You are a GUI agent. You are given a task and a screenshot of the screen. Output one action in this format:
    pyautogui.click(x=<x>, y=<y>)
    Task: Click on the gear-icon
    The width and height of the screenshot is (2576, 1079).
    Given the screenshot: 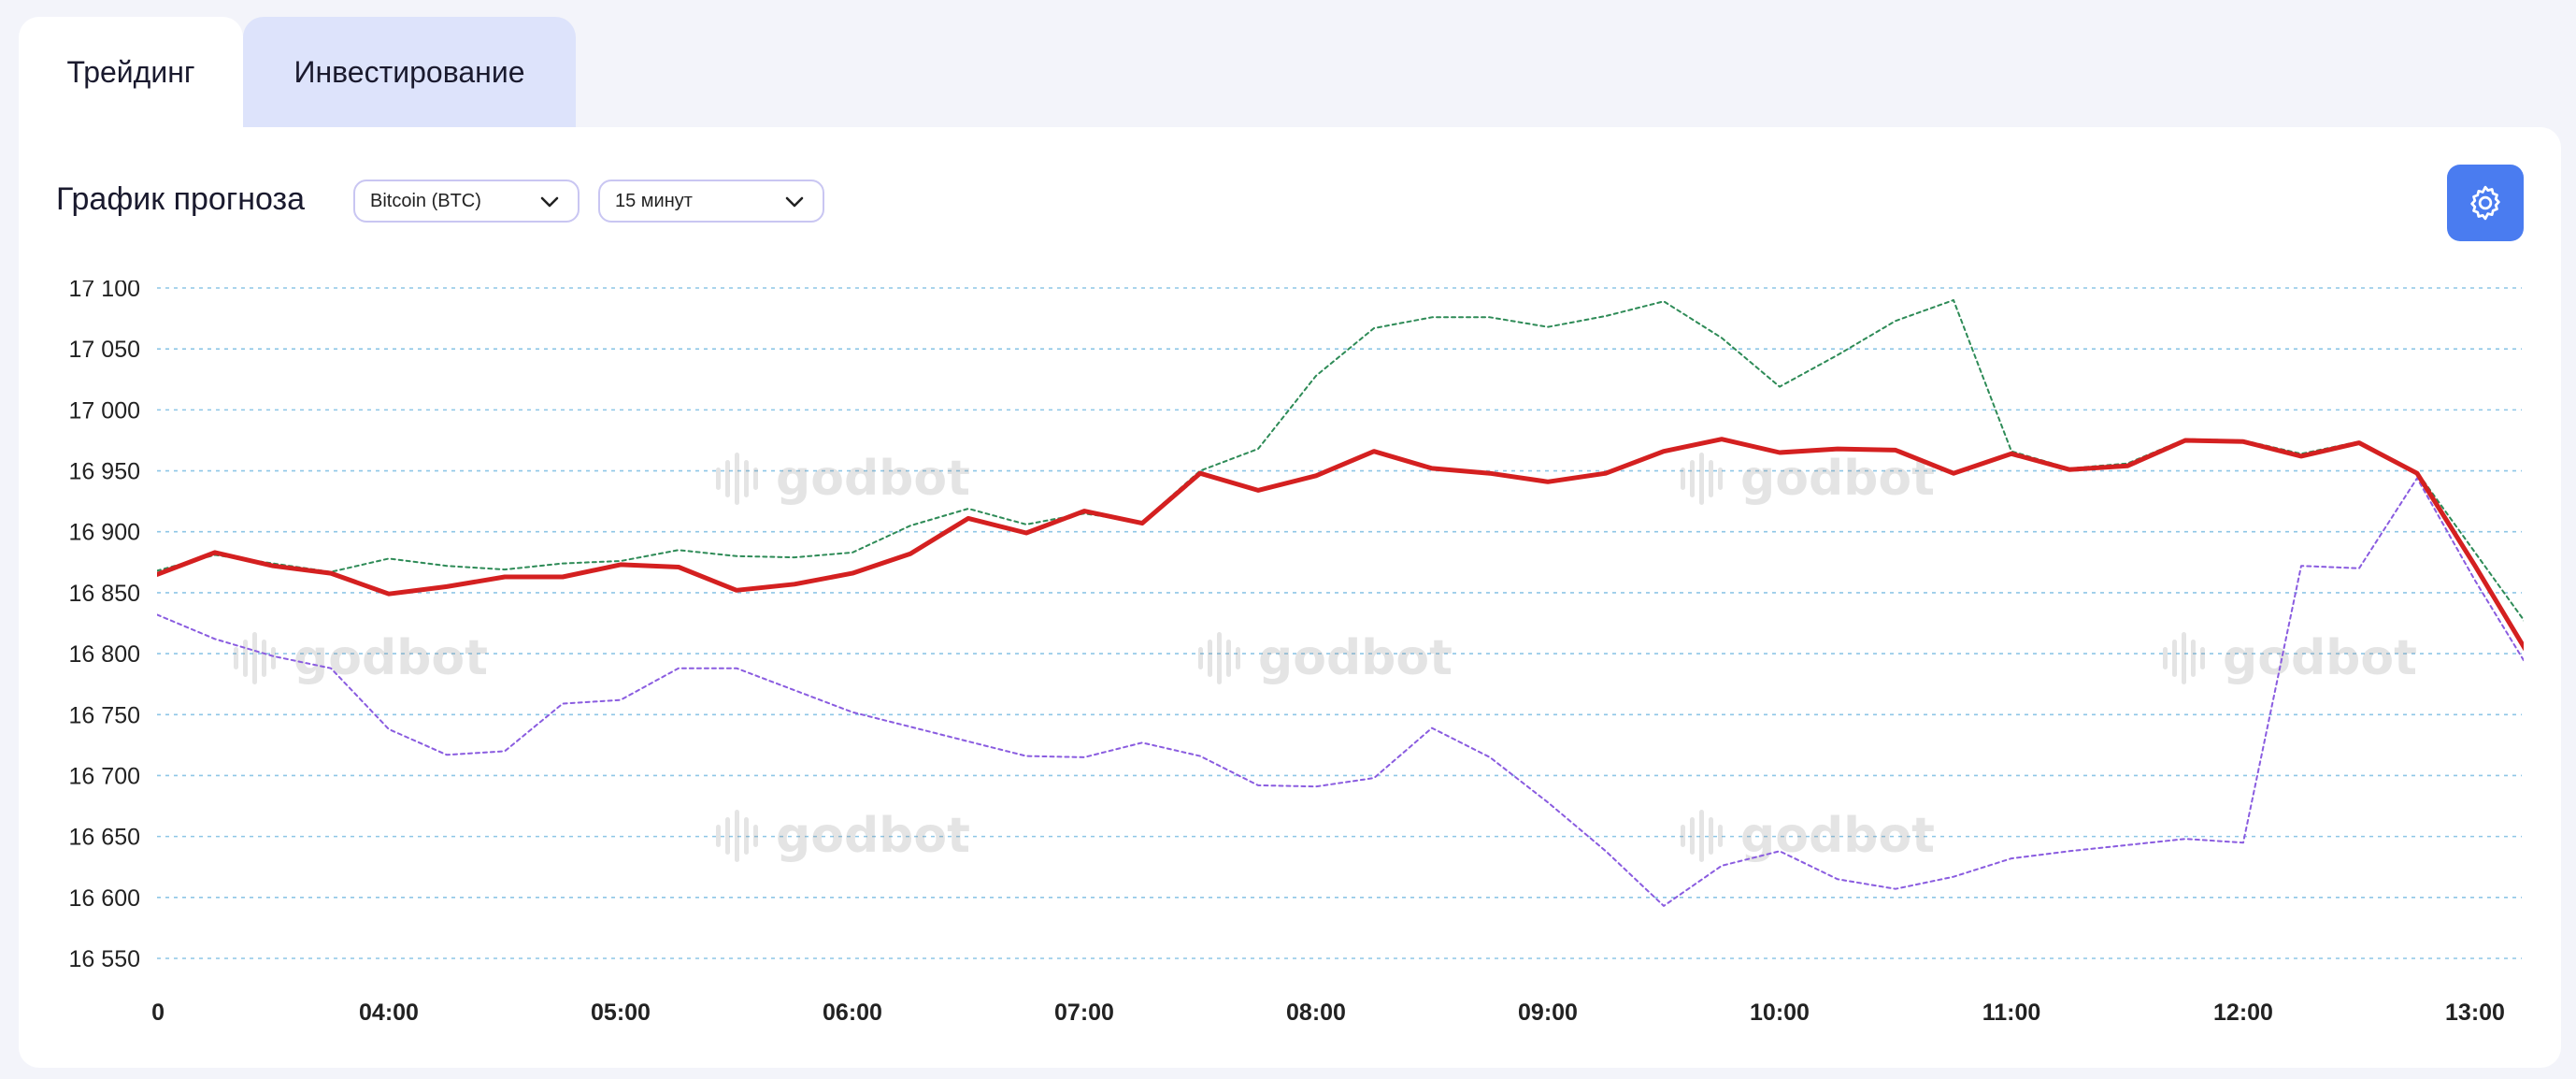 What is the action you would take?
    pyautogui.click(x=2485, y=203)
    